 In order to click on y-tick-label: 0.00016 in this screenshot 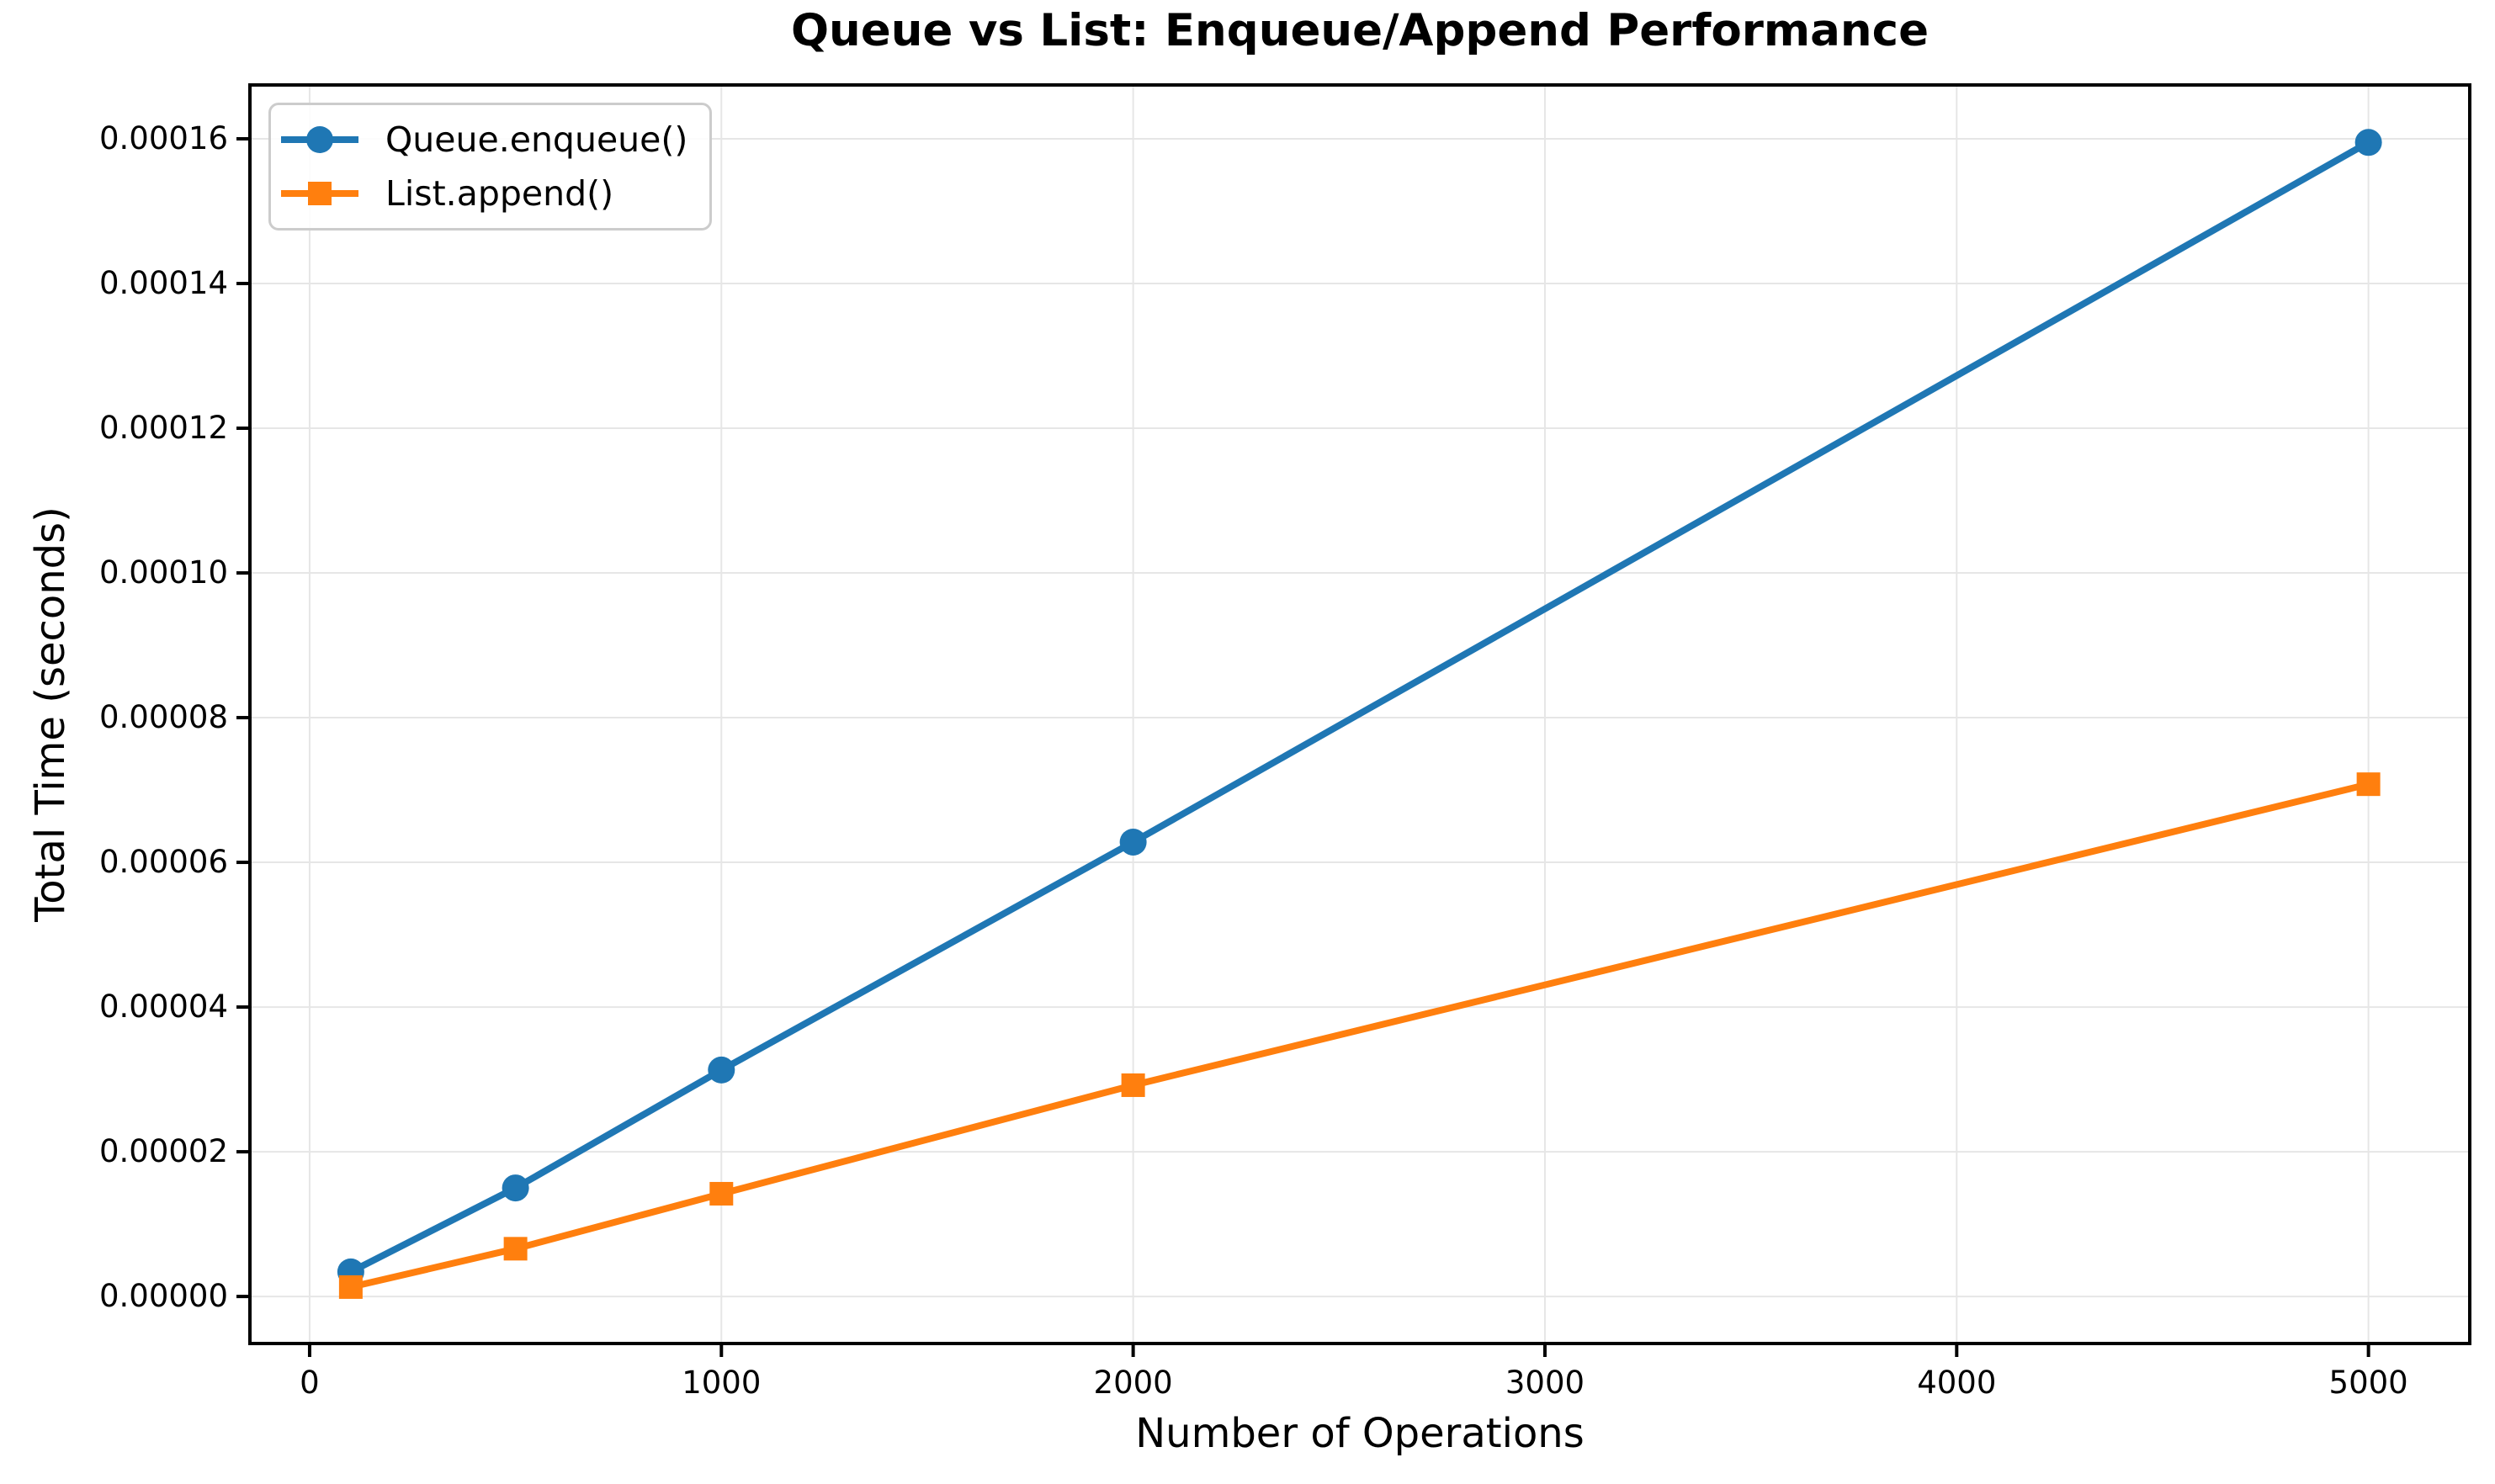, I will do `click(163, 137)`.